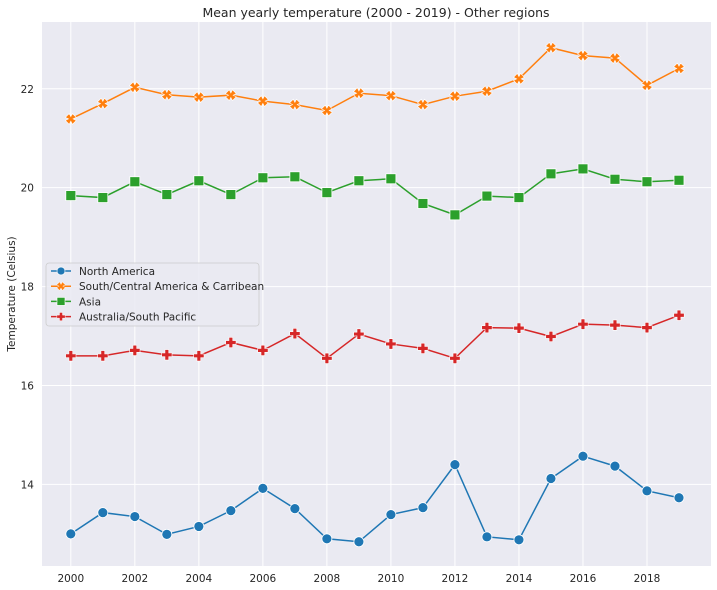 Image resolution: width=717 pixels, height=590 pixels. Describe the element at coordinates (27, 288) in the screenshot. I see `y-tick-label: 18` at that location.